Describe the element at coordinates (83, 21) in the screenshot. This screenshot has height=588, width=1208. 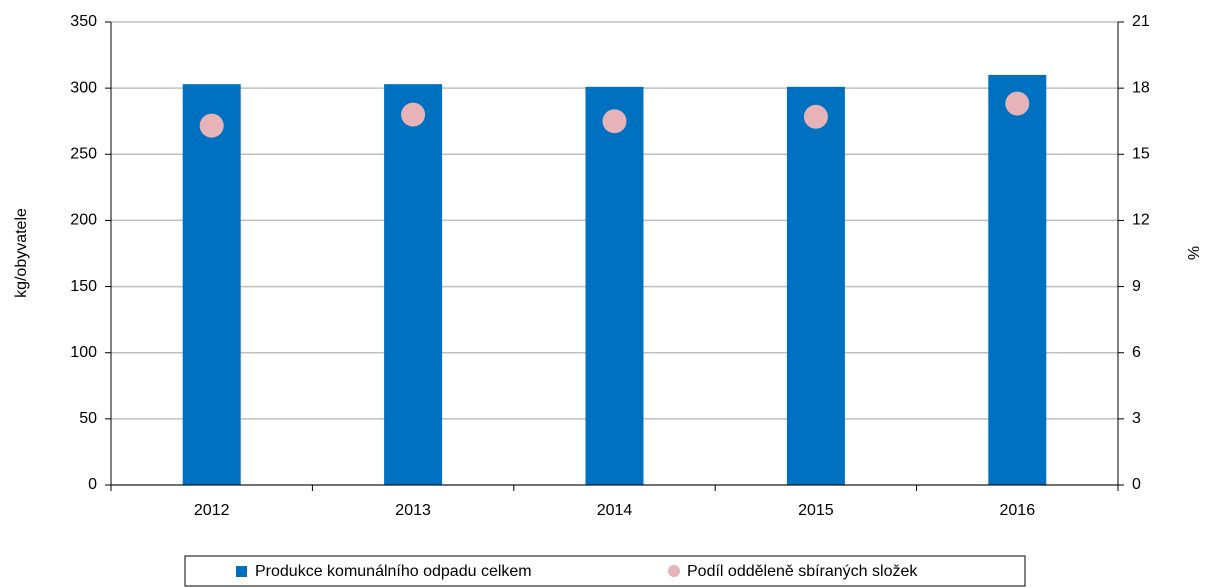
I see `y-tick-label: 350` at that location.